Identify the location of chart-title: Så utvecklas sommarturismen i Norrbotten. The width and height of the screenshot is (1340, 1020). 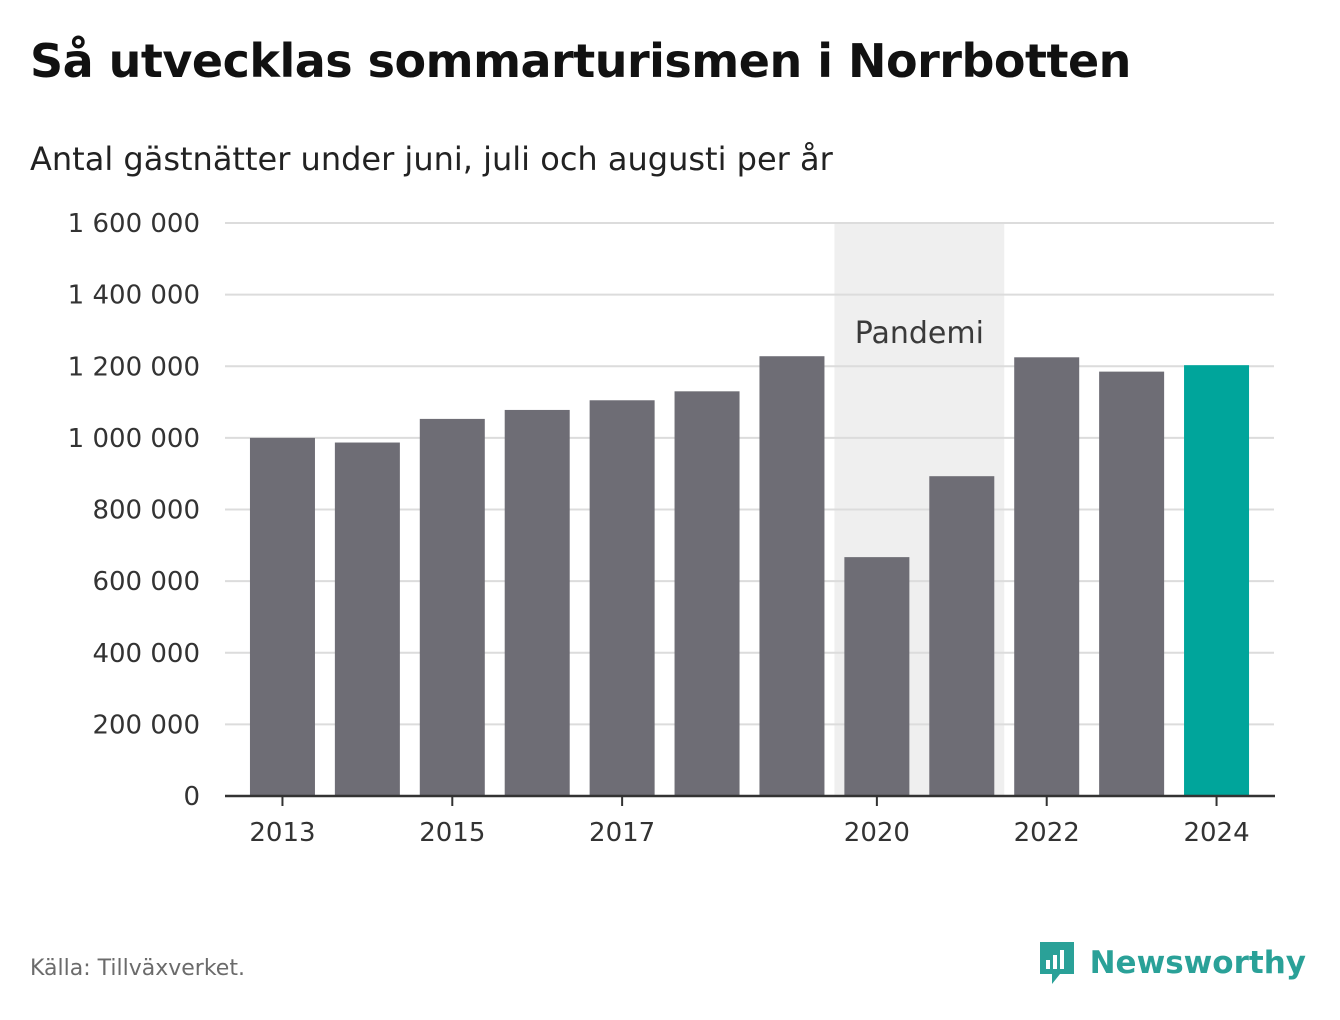
(580, 61).